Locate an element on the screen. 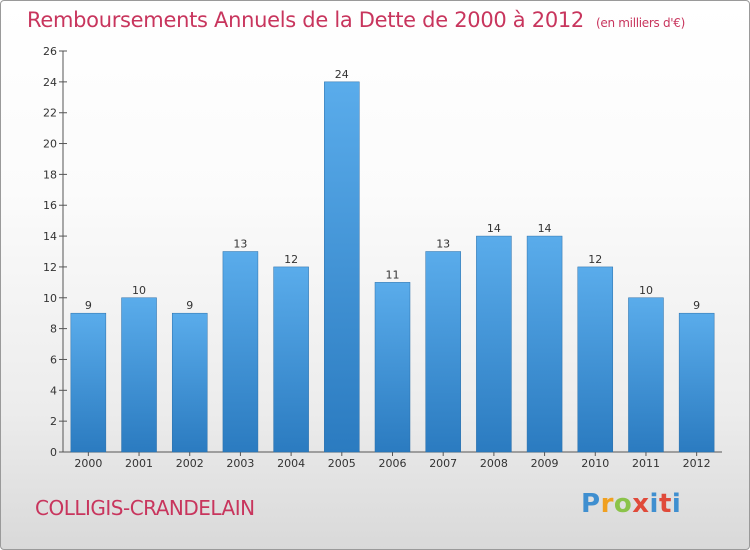  commune-name: COLLIGIS-CRANDELAIN is located at coordinates (145, 508).